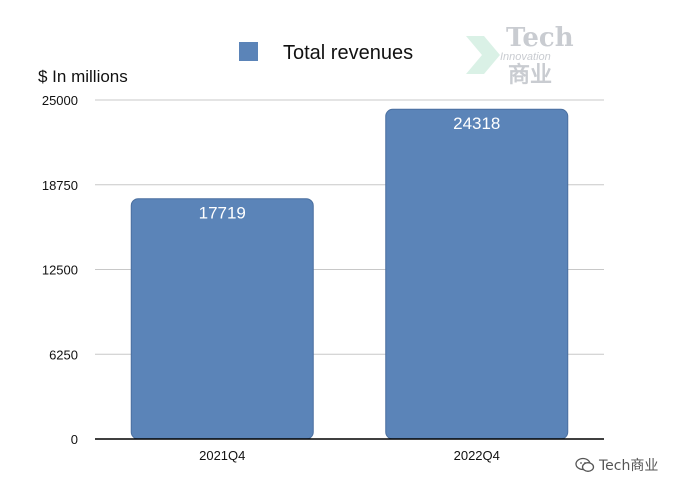 This screenshot has width=700, height=494. I want to click on legend: Total revenues, so click(326, 53).